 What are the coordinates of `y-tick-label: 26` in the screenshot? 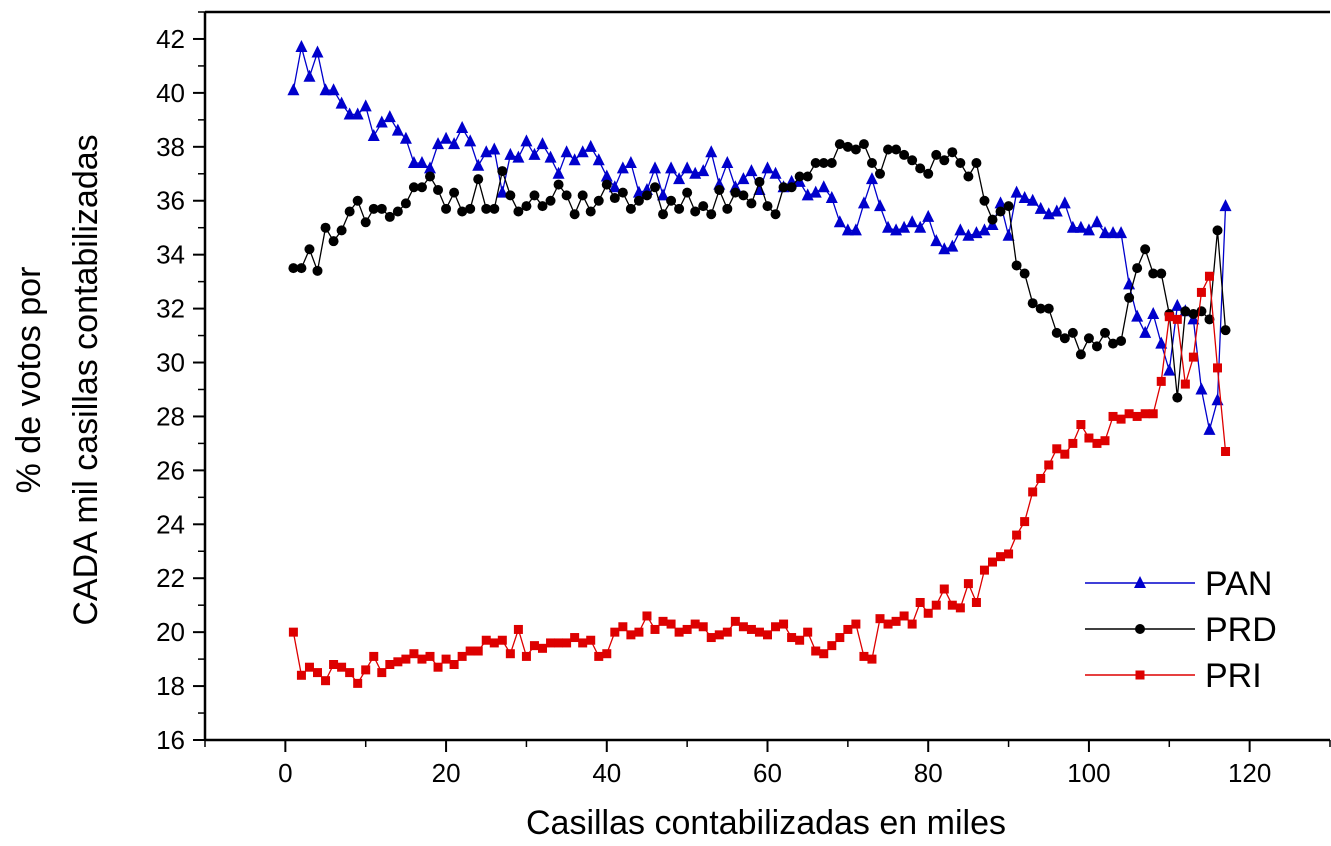 It's located at (170, 470).